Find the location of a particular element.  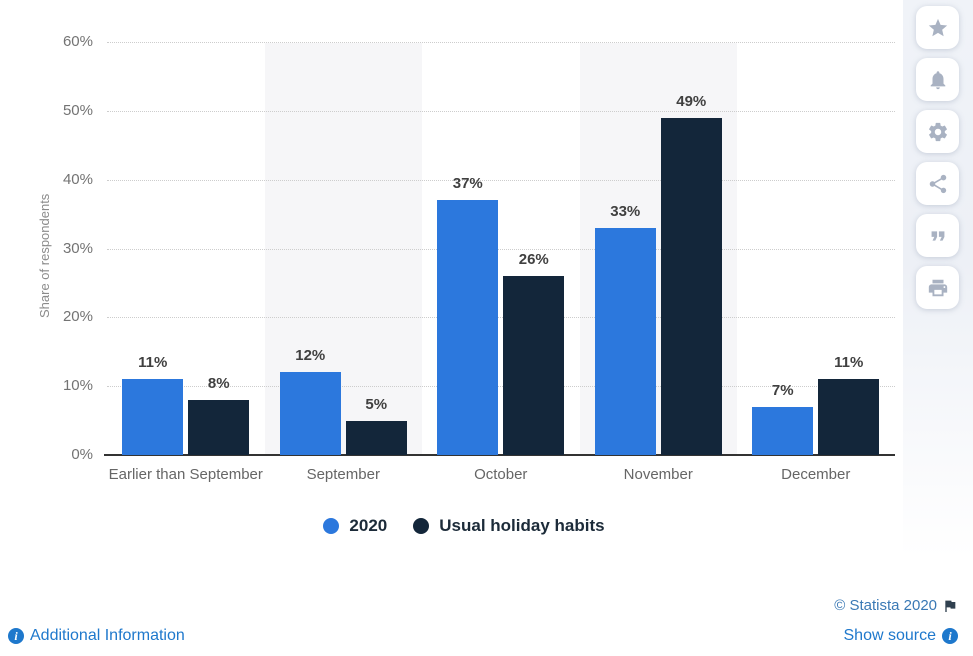

show-source-label: Show source is located at coordinates (890, 635).